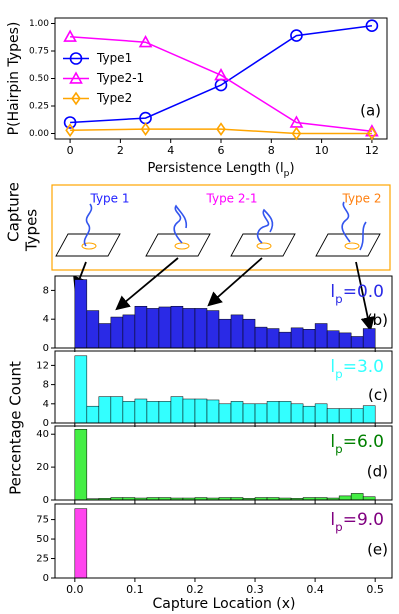  What do you see at coordinates (75, 589) in the screenshot?
I see `x-tick-label: 0.0` at bounding box center [75, 589].